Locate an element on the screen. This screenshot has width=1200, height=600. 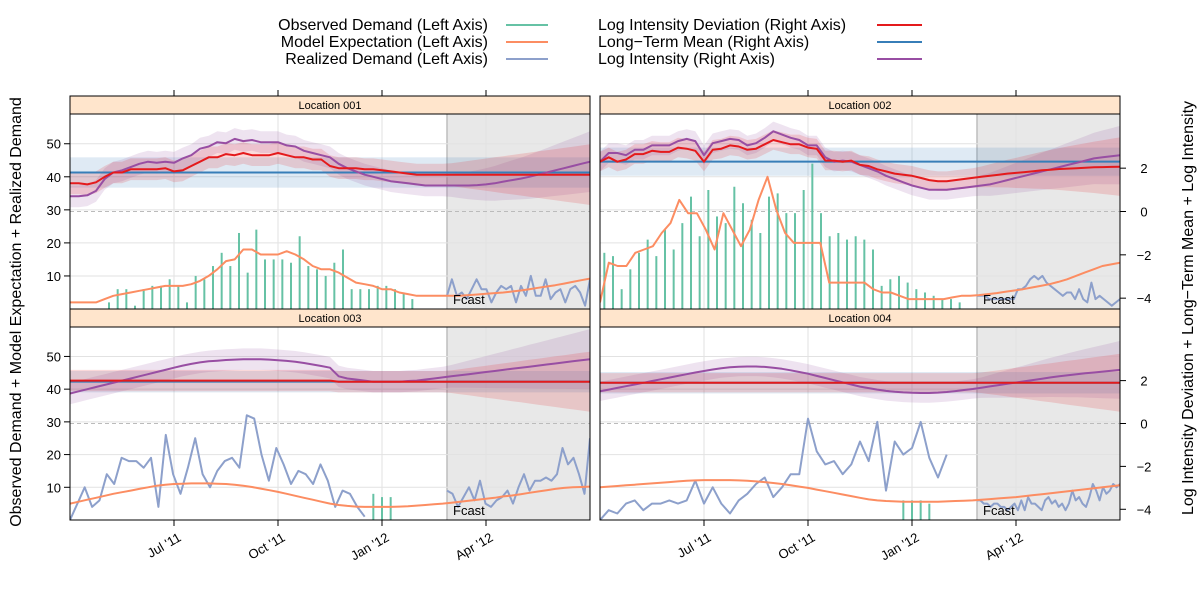
panel-title: Location 002 is located at coordinates (860, 106).